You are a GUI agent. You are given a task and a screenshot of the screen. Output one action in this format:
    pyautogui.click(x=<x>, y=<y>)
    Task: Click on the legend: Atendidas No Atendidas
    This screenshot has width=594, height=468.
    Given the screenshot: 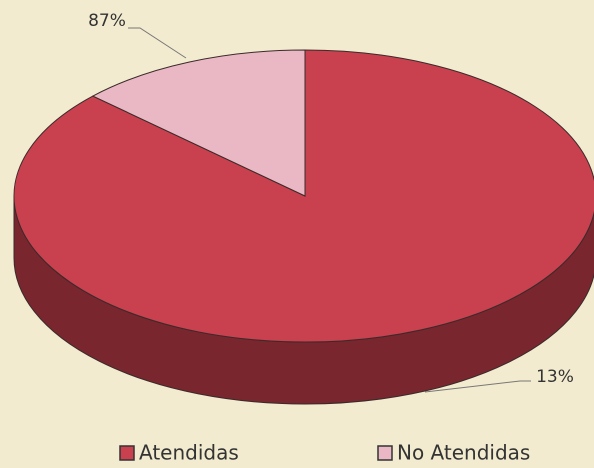 What is the action you would take?
    pyautogui.click(x=324, y=453)
    